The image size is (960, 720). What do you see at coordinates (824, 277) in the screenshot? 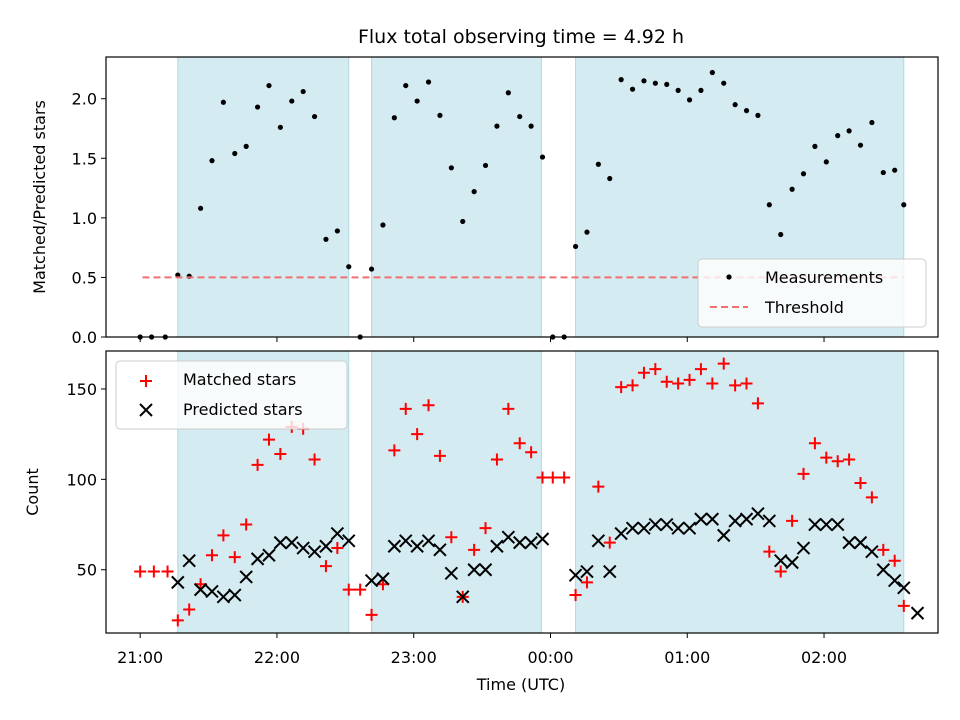
I see `measurements-legend-label: Measurements` at bounding box center [824, 277].